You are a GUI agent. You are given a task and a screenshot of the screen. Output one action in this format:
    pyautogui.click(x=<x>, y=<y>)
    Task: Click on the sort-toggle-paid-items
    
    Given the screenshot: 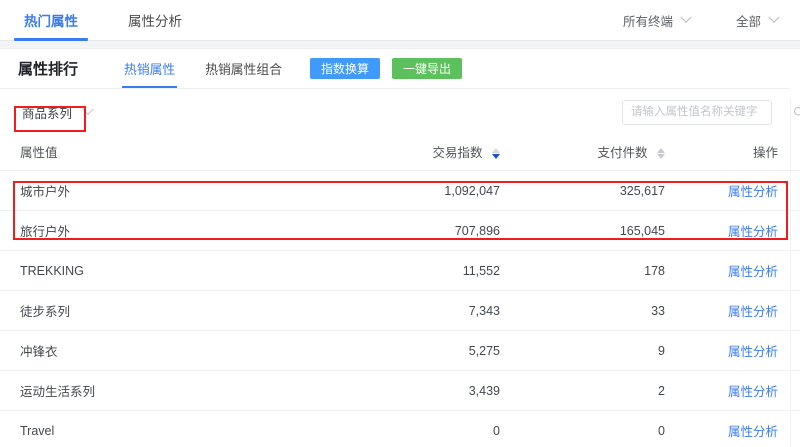 What is the action you would take?
    pyautogui.click(x=661, y=154)
    